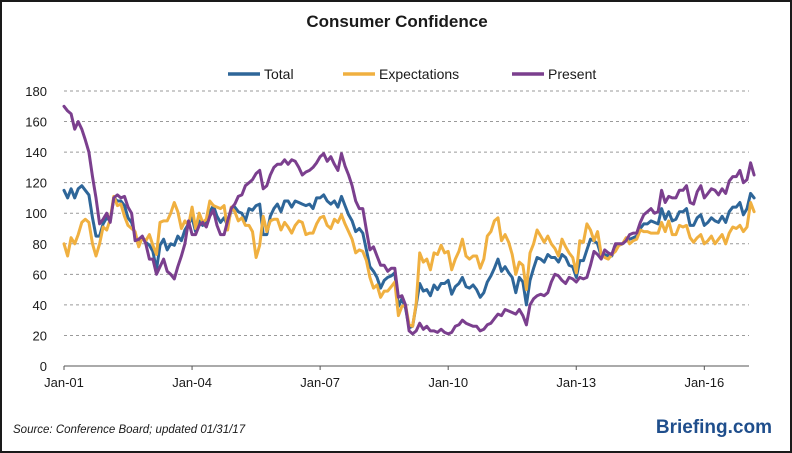  What do you see at coordinates (36, 91) in the screenshot?
I see `y-tick-label: 180` at bounding box center [36, 91].